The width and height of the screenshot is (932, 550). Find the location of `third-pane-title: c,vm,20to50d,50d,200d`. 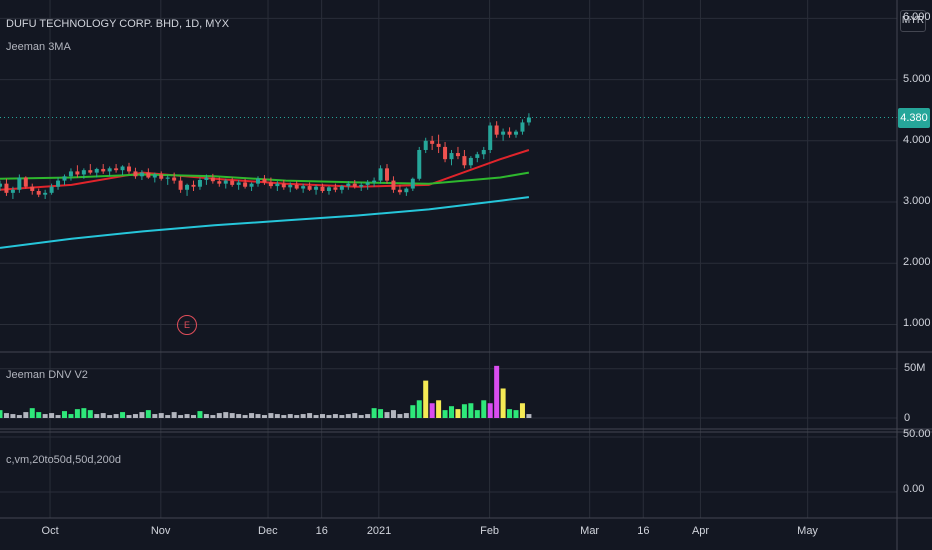

third-pane-title: c,vm,20to50d,50d,200d is located at coordinates (63, 460).